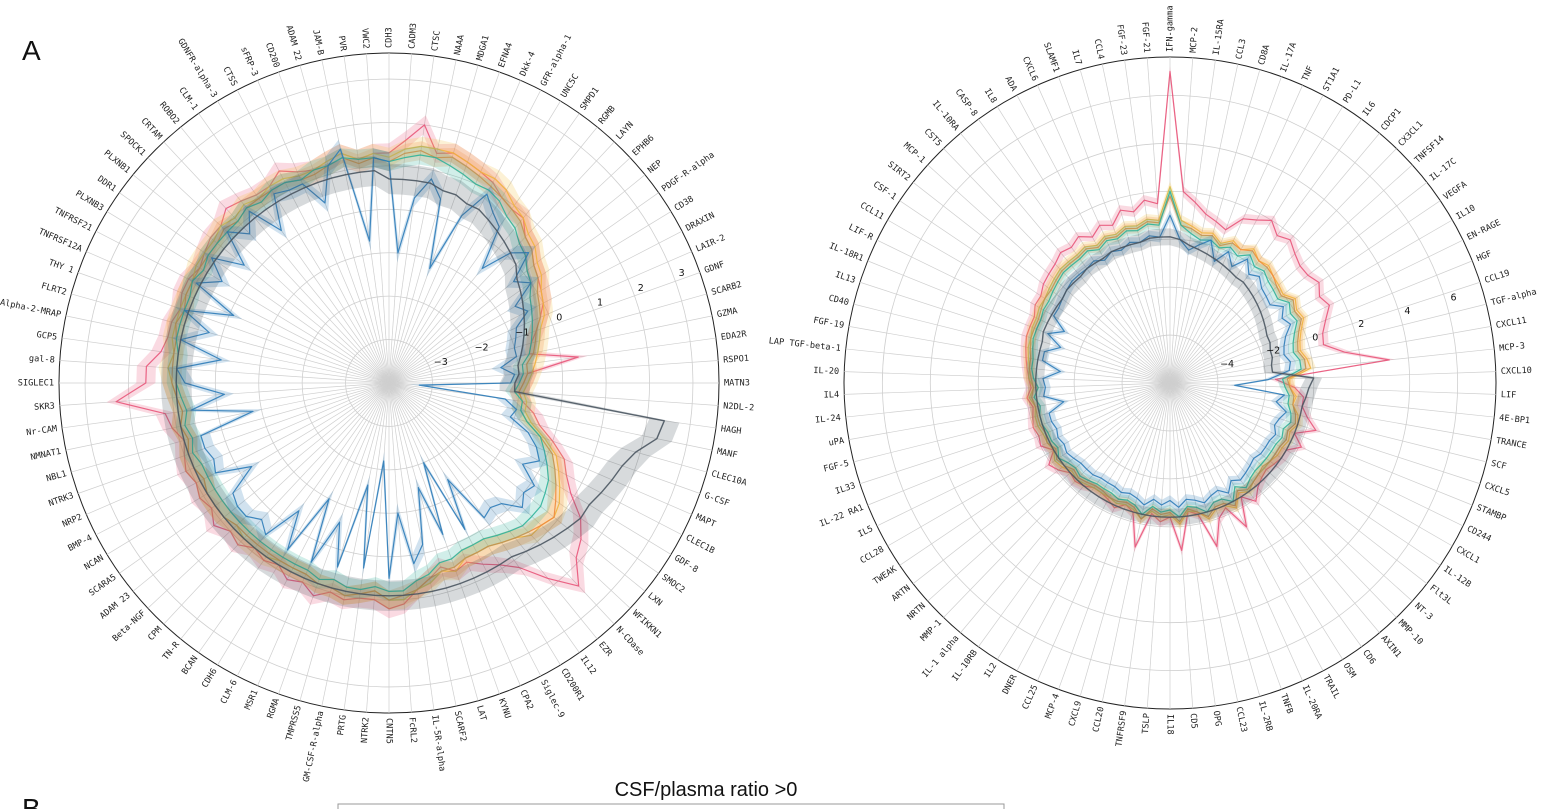 Image resolution: width=1543 pixels, height=809 pixels. Describe the element at coordinates (31, 309) in the screenshot. I see `category-label: Alpha-2-MRAP` at that location.